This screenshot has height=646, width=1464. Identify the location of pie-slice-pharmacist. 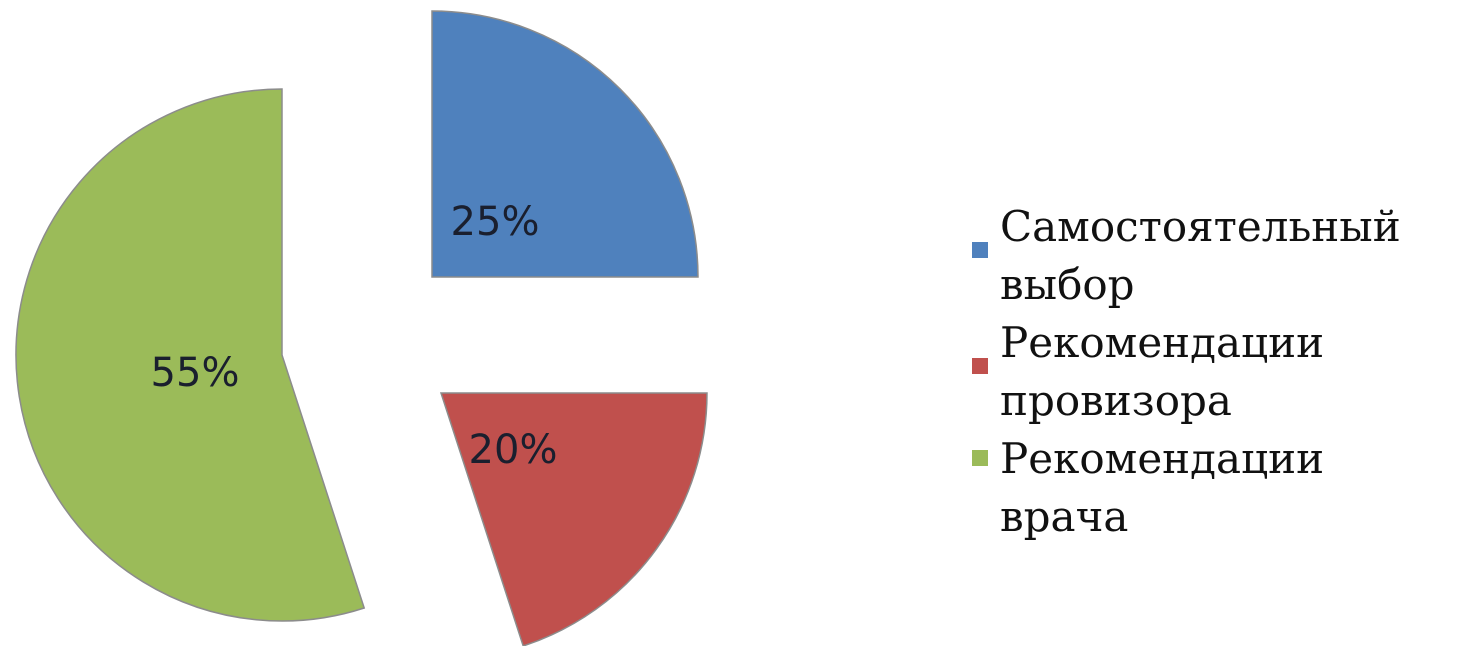
(573, 519).